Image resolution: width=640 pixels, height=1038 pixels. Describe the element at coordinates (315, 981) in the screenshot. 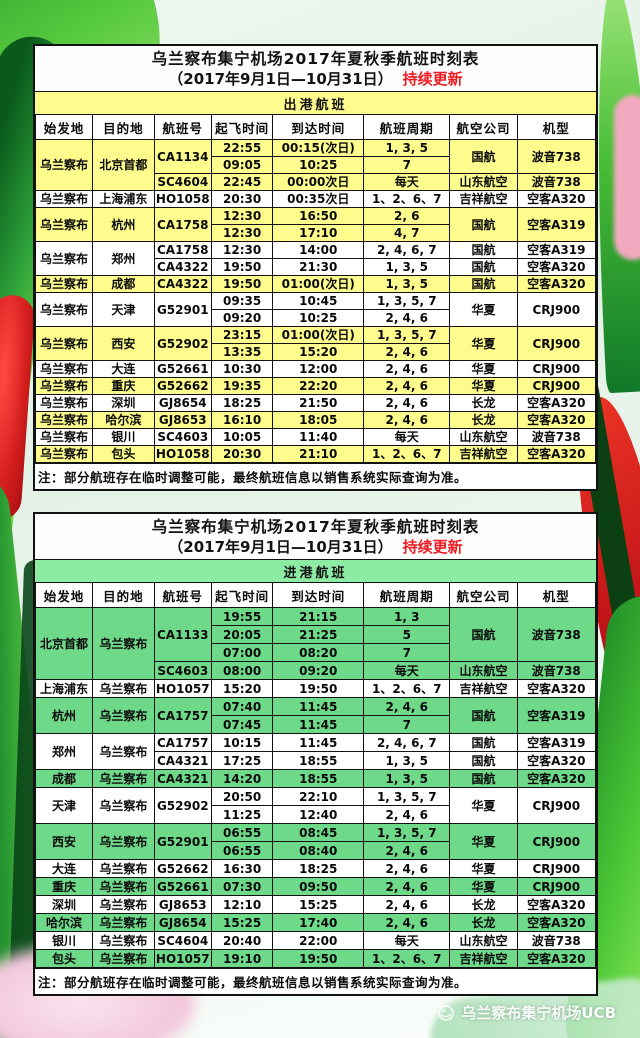

I see `arrivals-note: 注：部分航班存在临时调整可能，最终航班信息以销售系统实际查询为准。` at that location.